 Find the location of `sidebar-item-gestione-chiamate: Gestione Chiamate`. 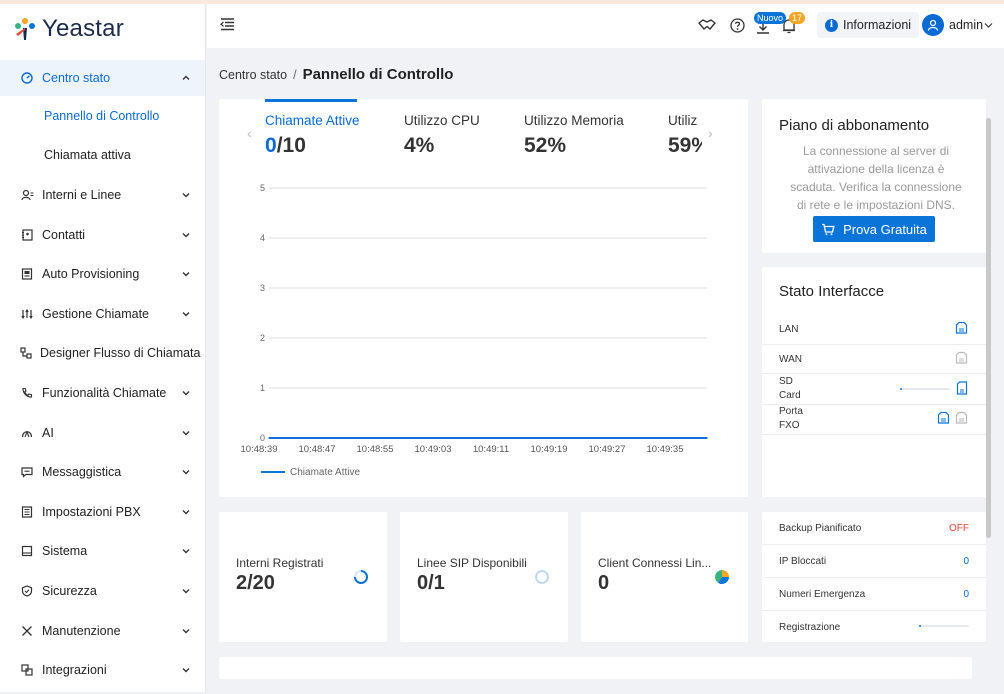

sidebar-item-gestione-chiamate: Gestione Chiamate is located at coordinates (102, 314).